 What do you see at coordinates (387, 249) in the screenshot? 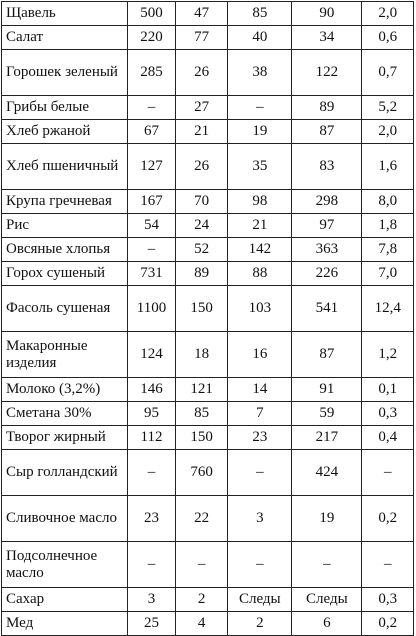
I see `value-cell: 7,8` at bounding box center [387, 249].